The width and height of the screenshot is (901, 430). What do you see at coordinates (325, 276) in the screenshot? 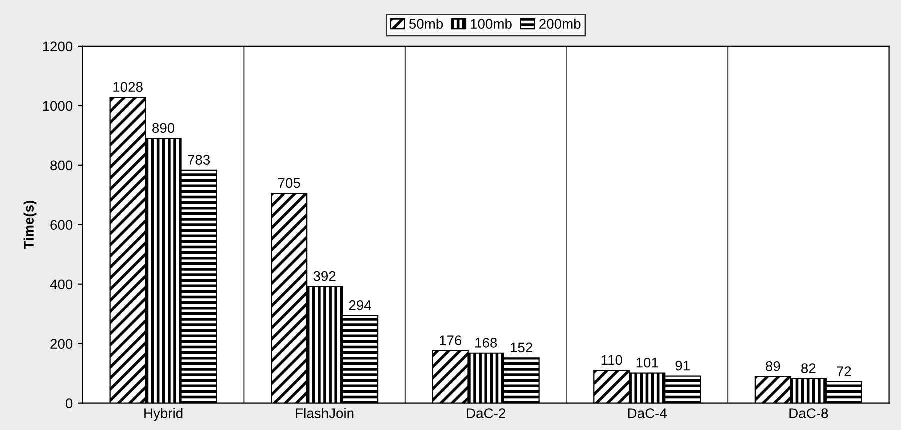
I see `data-label: 392` at bounding box center [325, 276].